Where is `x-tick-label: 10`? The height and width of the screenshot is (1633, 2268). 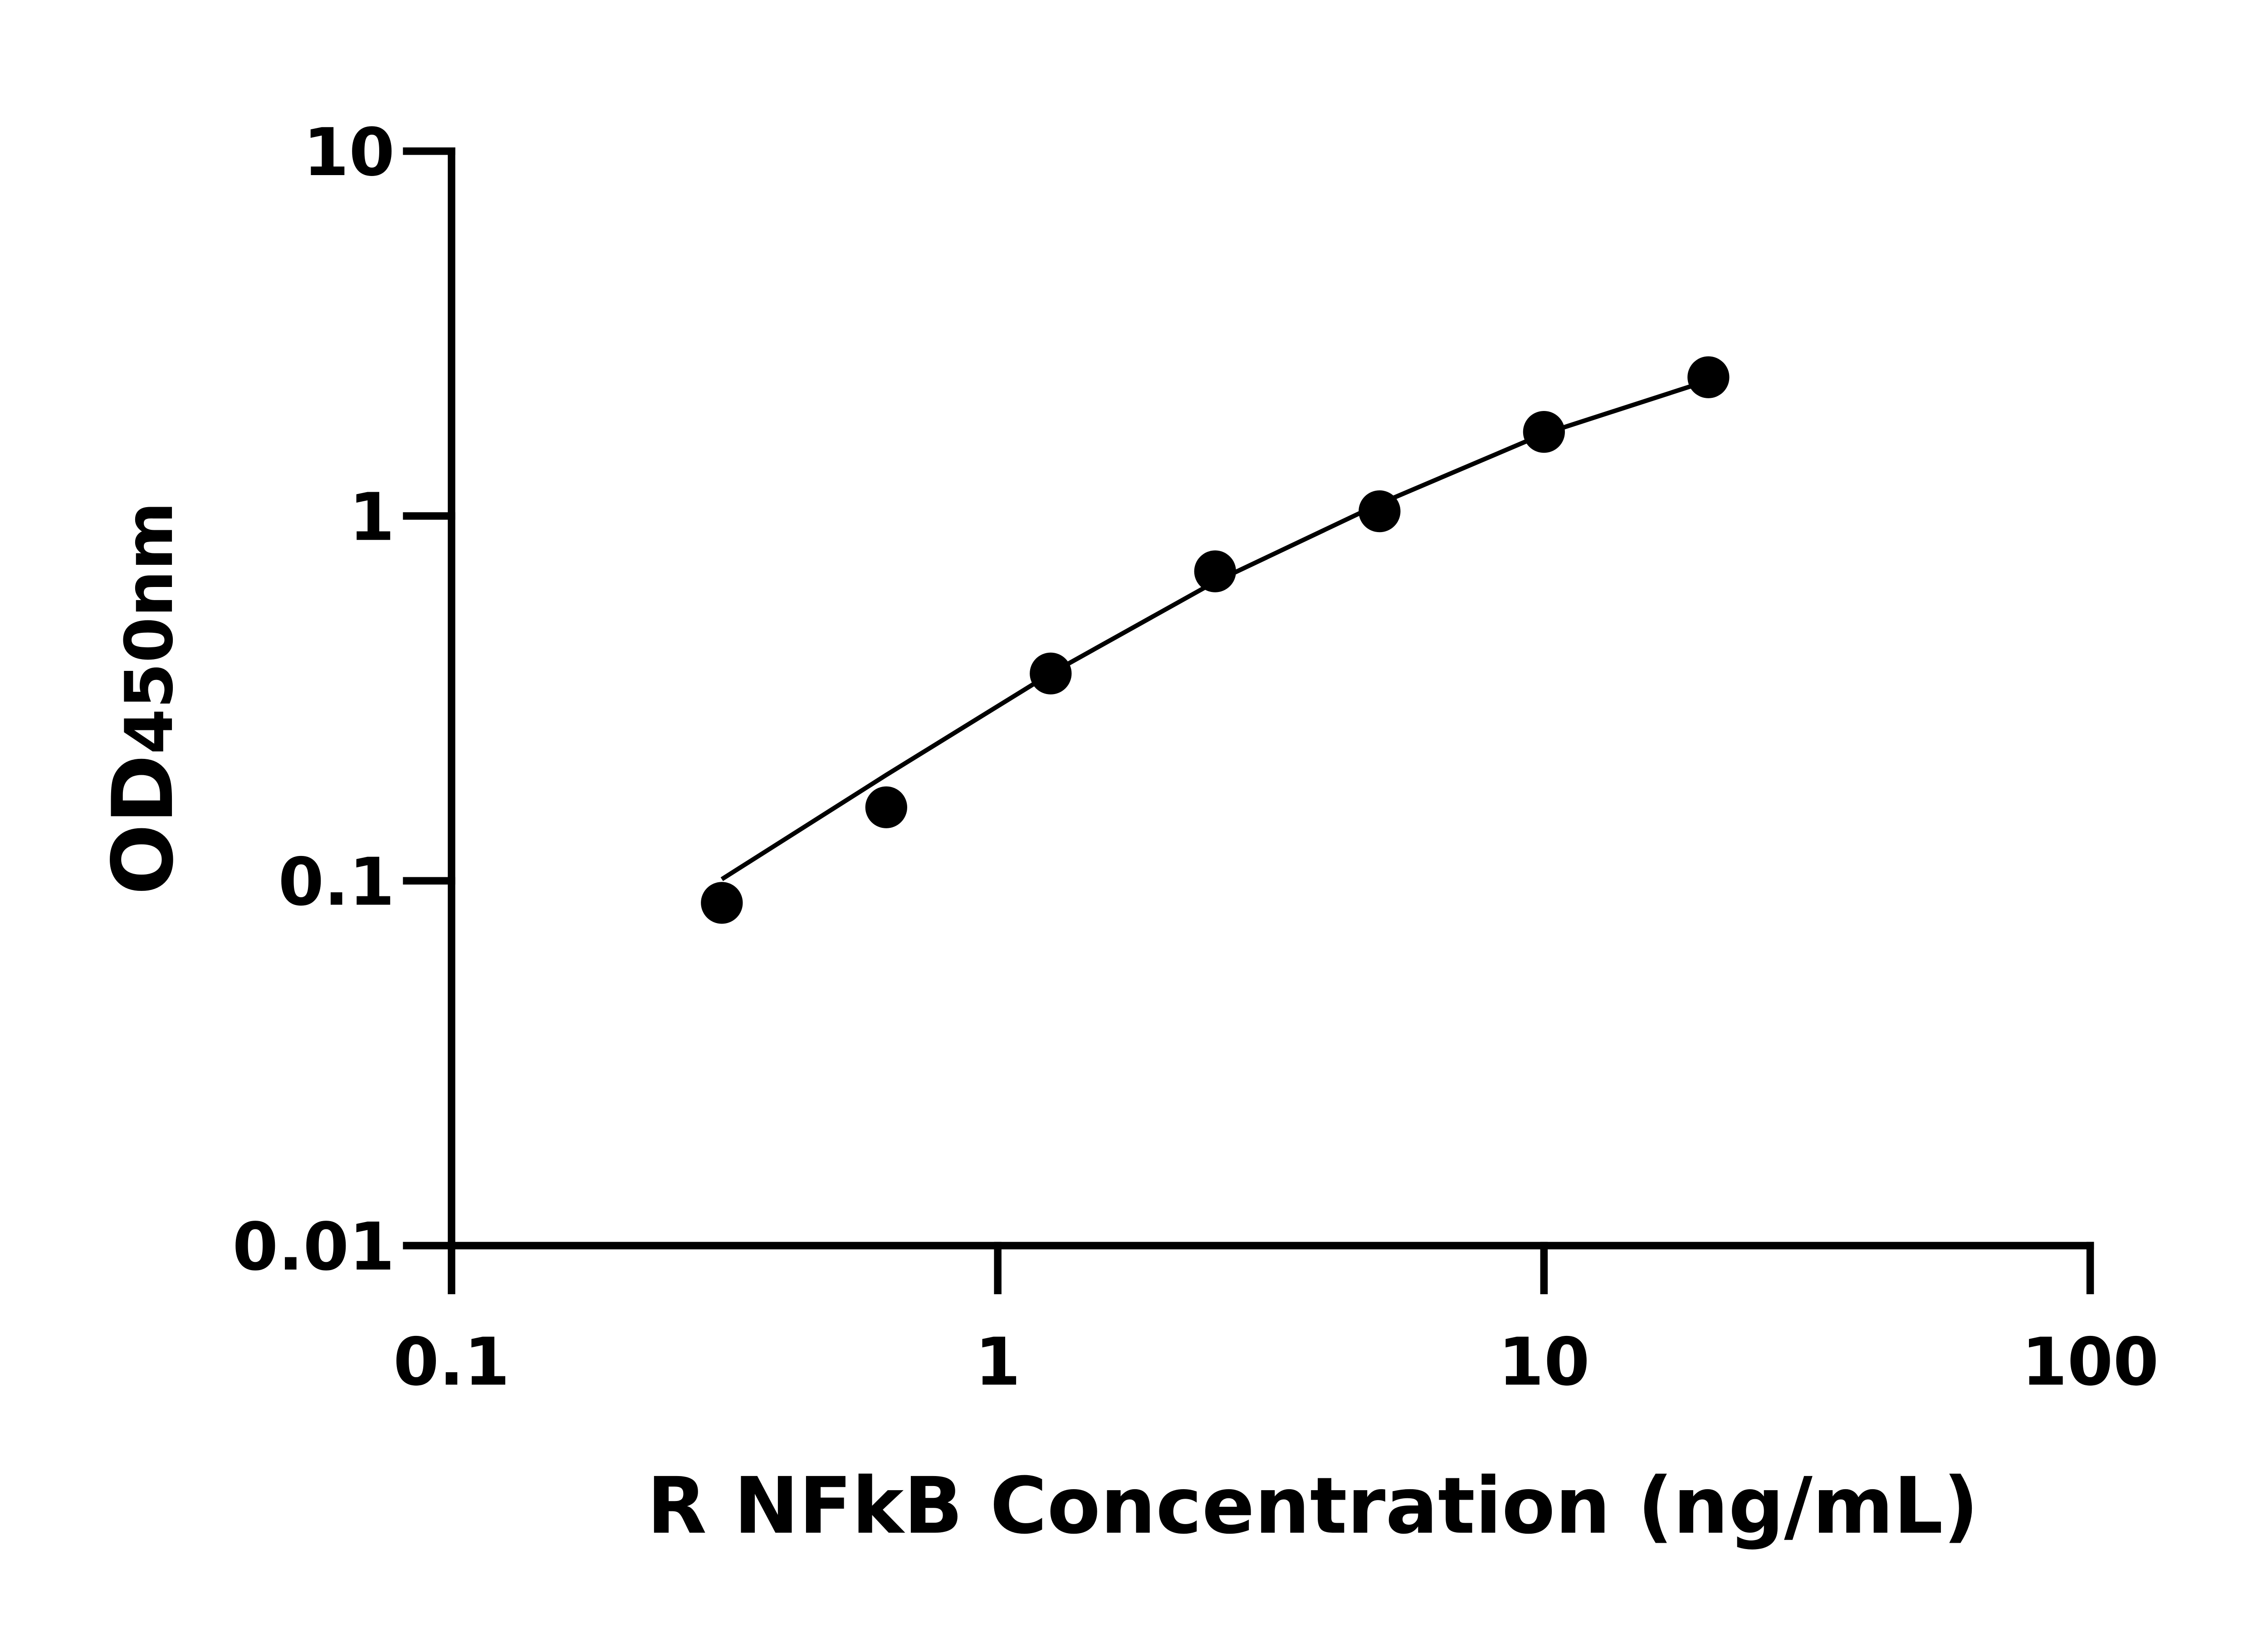
x-tick-label: 10 is located at coordinates (1544, 1362).